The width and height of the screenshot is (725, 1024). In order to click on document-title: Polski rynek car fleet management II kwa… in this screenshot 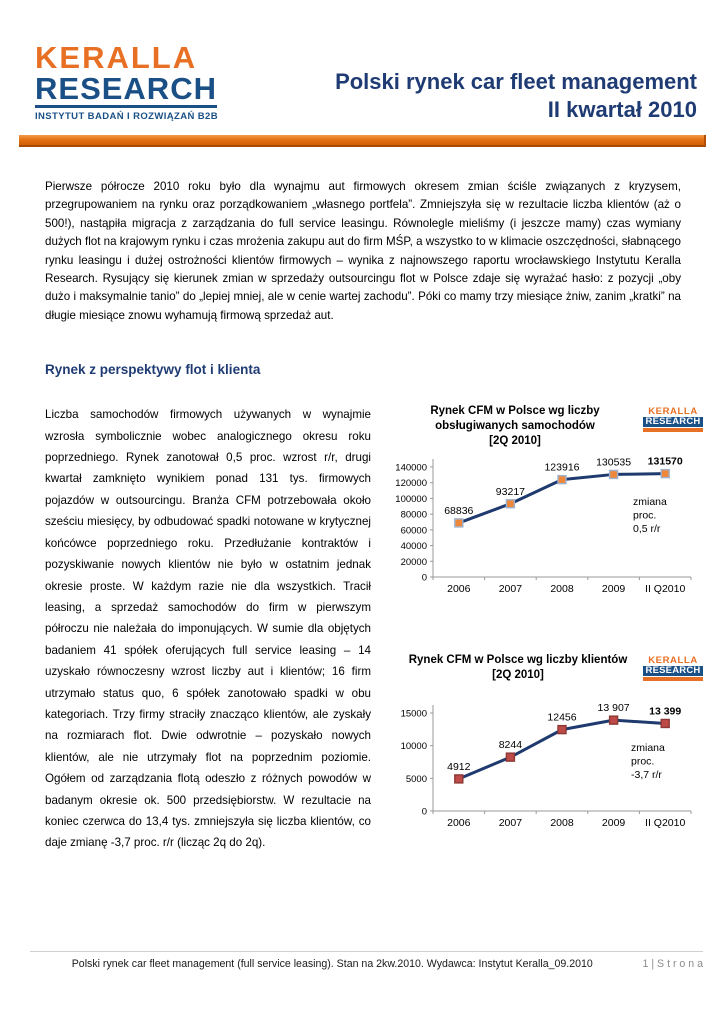, I will do `click(516, 96)`.